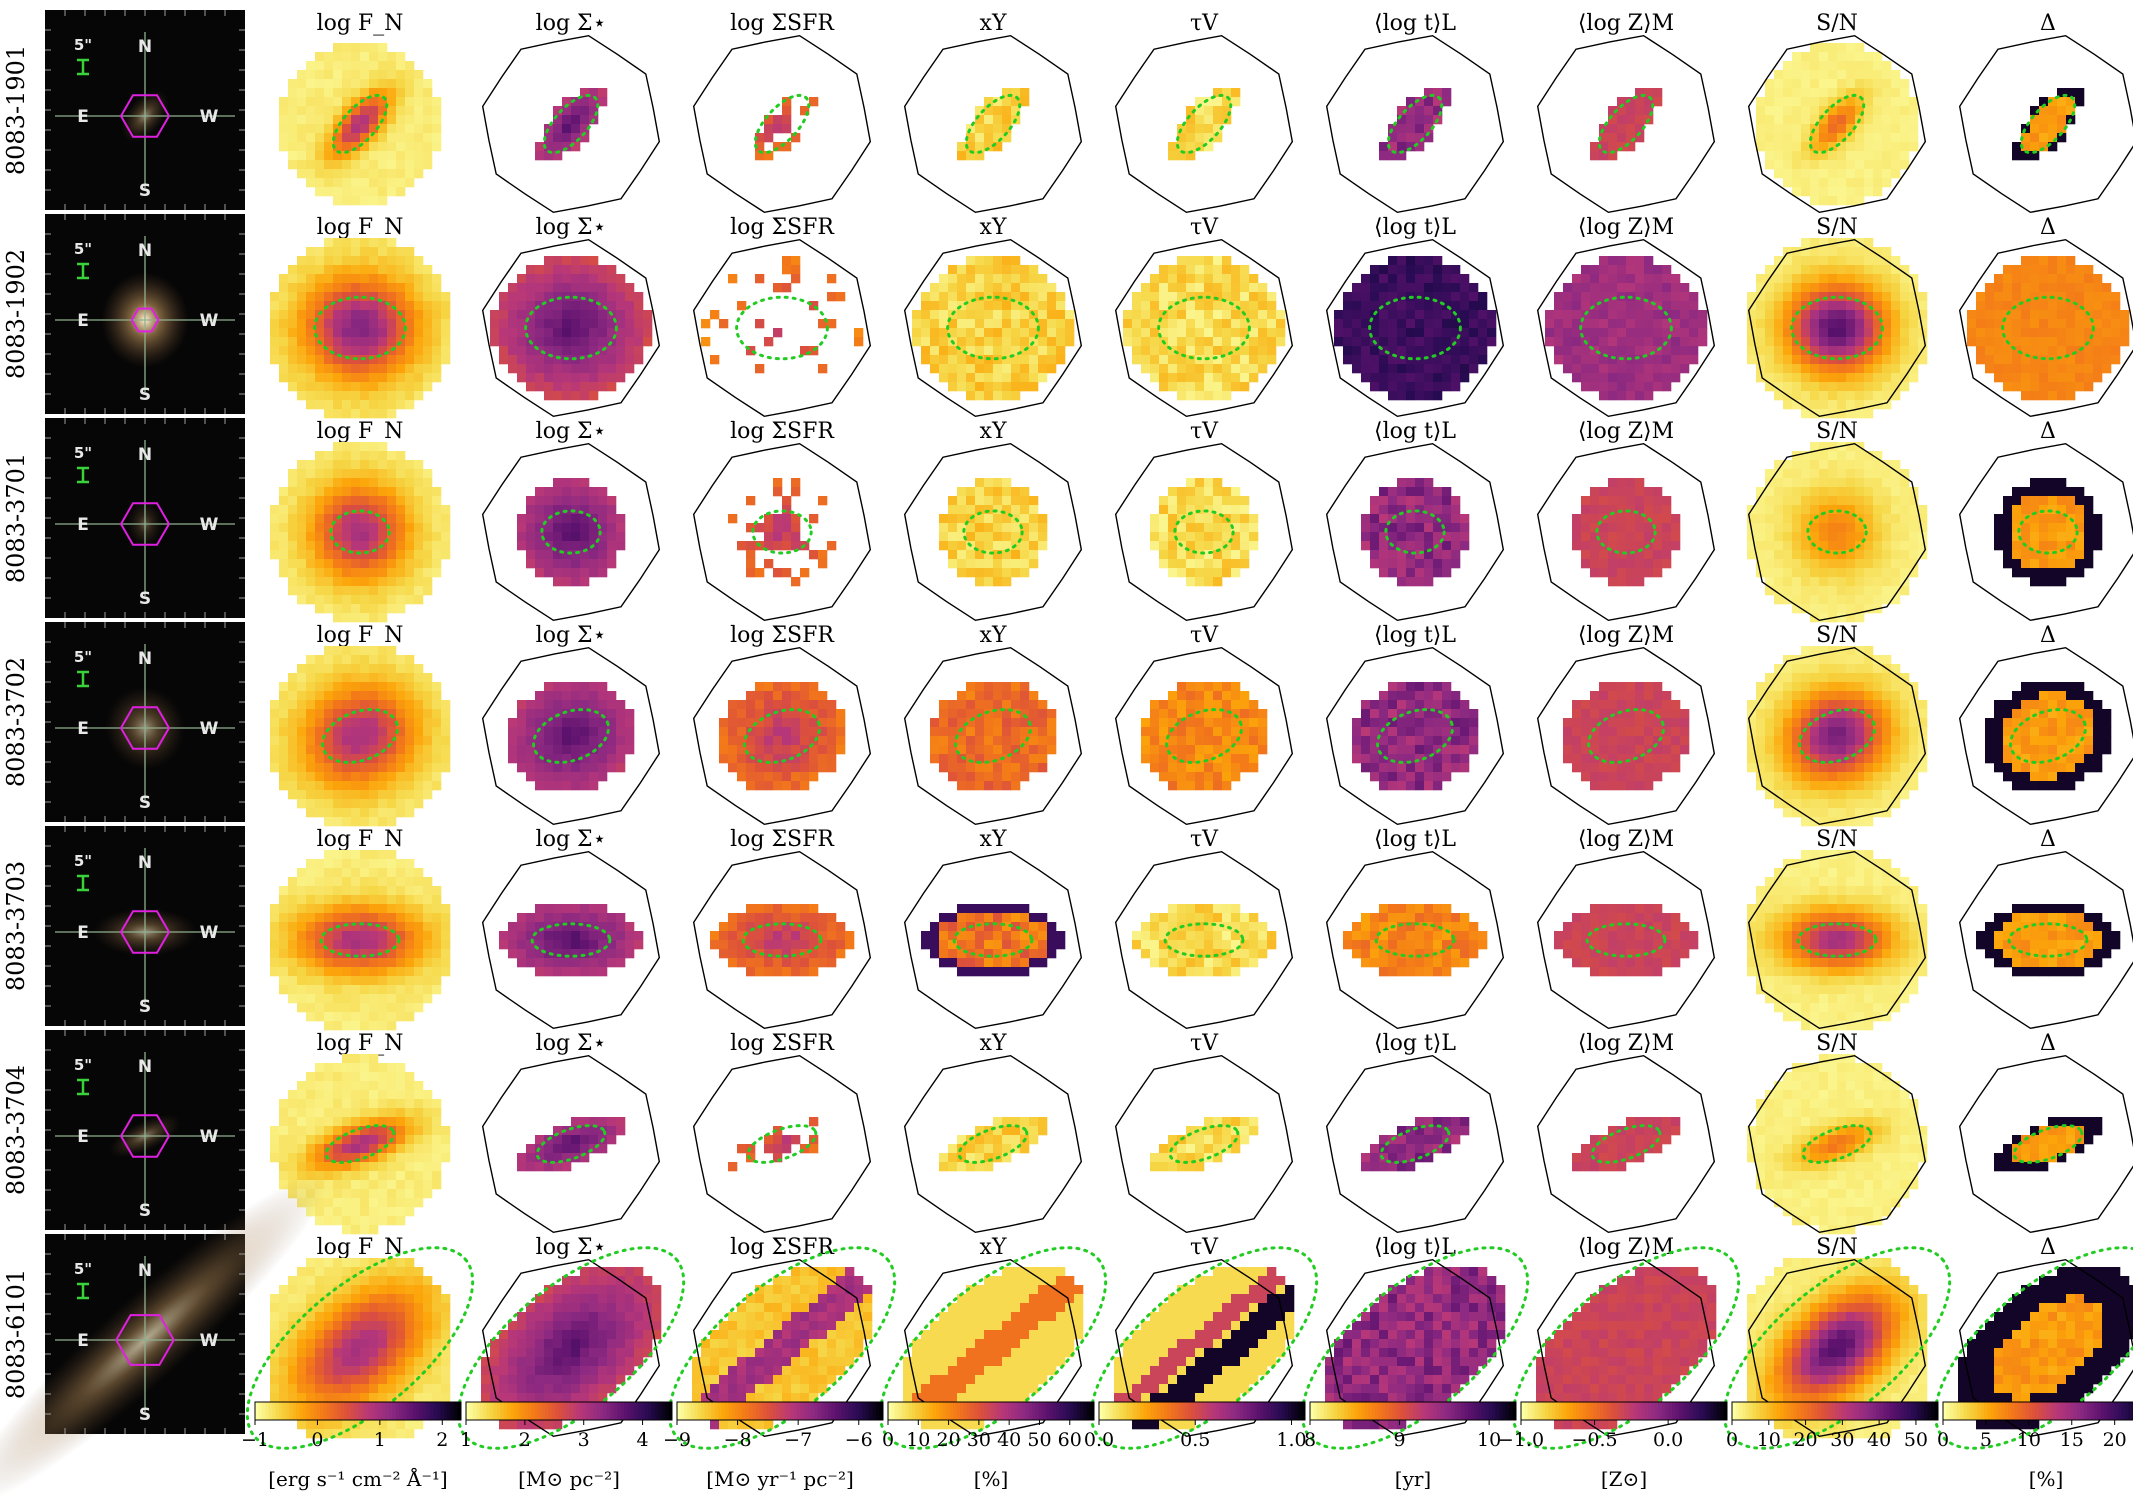 The width and height of the screenshot is (2133, 1499). What do you see at coordinates (993, 431) in the screenshot?
I see `panel-title: xY` at bounding box center [993, 431].